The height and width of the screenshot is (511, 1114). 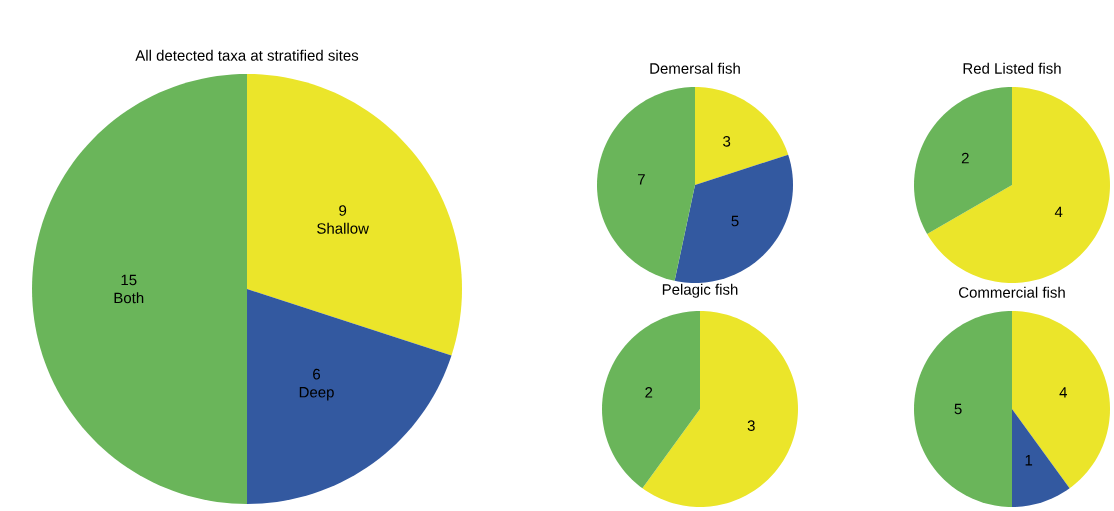 What do you see at coordinates (247, 55) in the screenshot?
I see `chart-title: All detected taxa at stratified sites` at bounding box center [247, 55].